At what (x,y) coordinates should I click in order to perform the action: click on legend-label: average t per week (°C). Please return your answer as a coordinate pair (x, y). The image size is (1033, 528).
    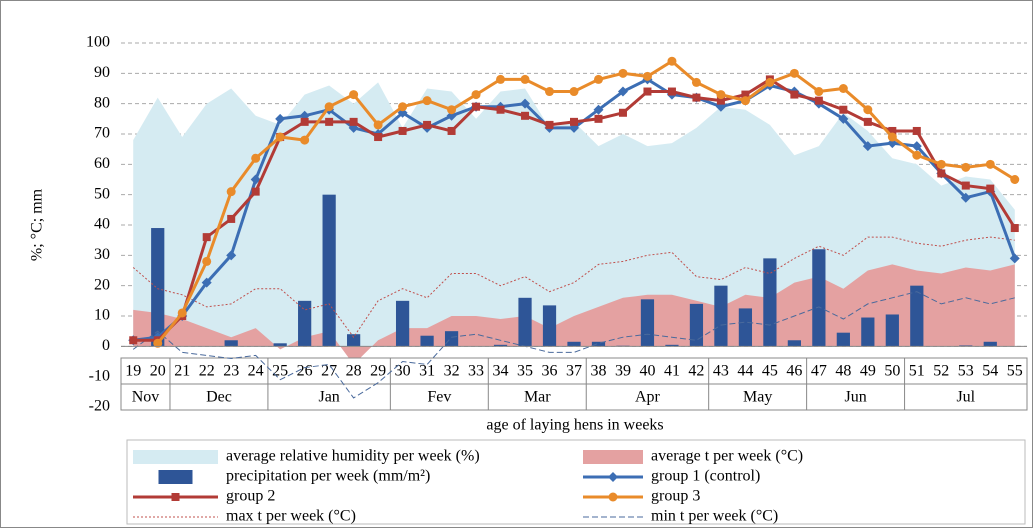
    Looking at the image, I should click on (727, 456).